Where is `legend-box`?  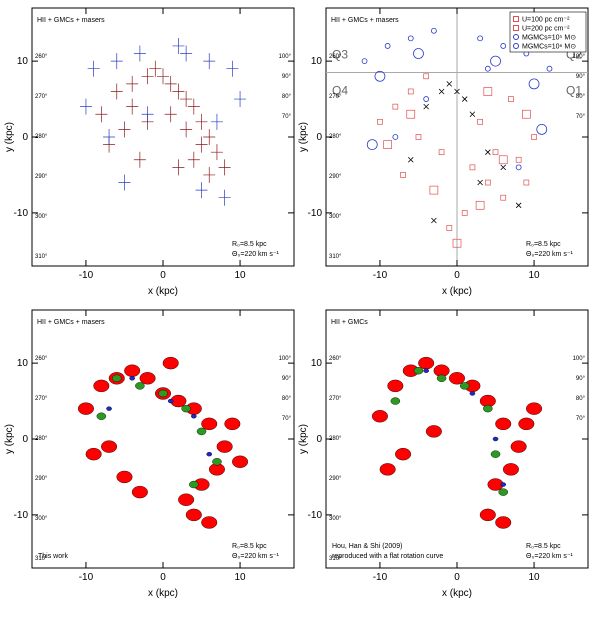 legend-box is located at coordinates (548, 32).